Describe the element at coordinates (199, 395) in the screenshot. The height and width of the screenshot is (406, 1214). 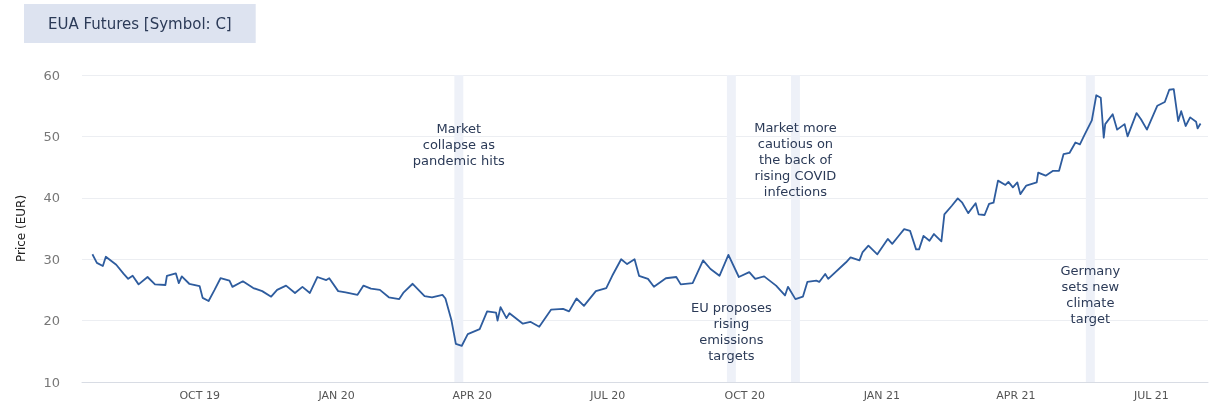
I see `x-tick-label: OCT 19` at that location.